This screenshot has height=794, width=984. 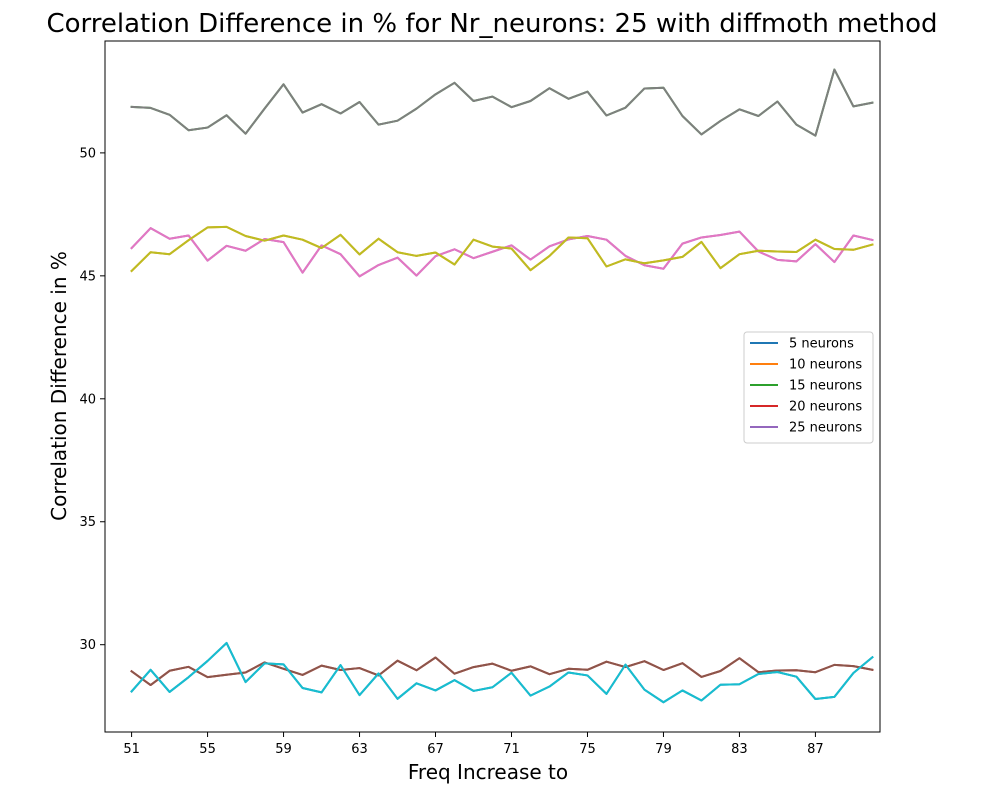 What do you see at coordinates (473, 744) in the screenshot?
I see `x-axis: 51 55 59 63 67 71 75 79 83 87` at bounding box center [473, 744].